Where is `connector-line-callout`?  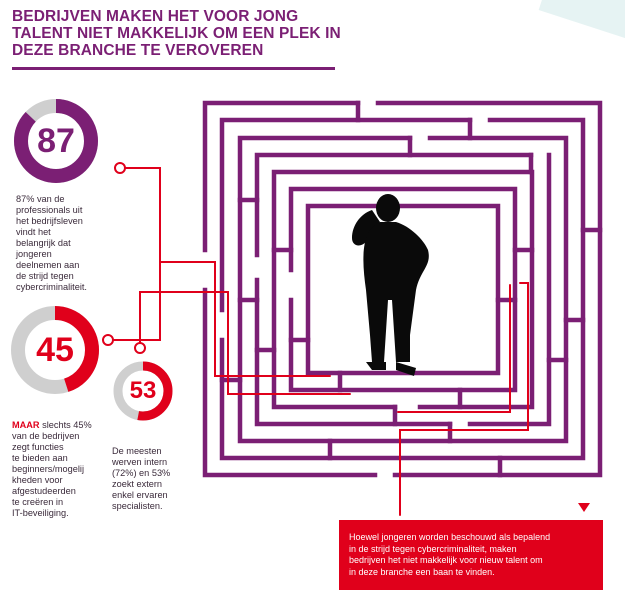
connector-line-callout is located at coordinates (464, 399).